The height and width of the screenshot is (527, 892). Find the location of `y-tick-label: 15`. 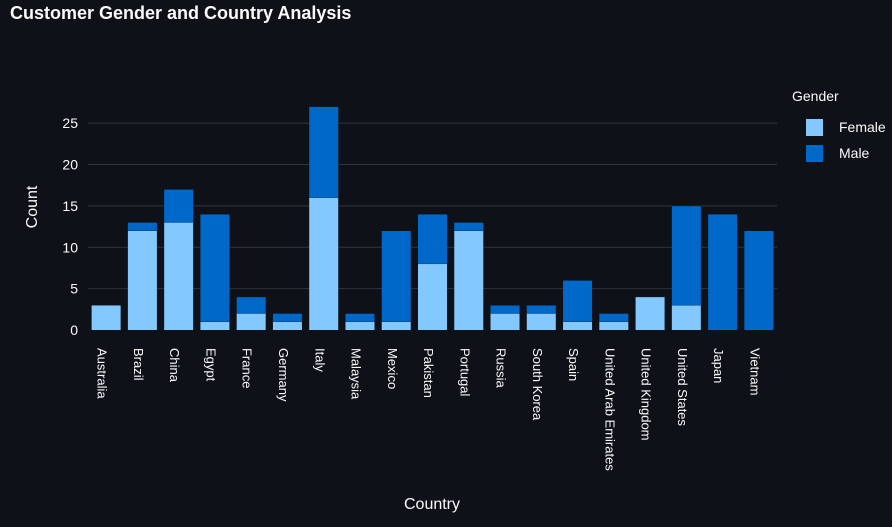

y-tick-label: 15 is located at coordinates (70, 206).